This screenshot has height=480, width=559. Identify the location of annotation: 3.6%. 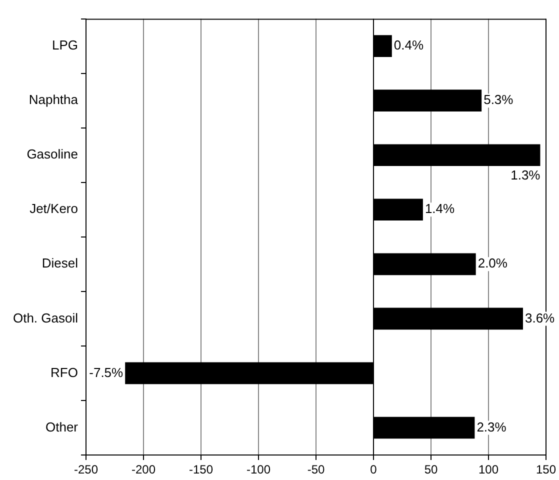
(540, 318).